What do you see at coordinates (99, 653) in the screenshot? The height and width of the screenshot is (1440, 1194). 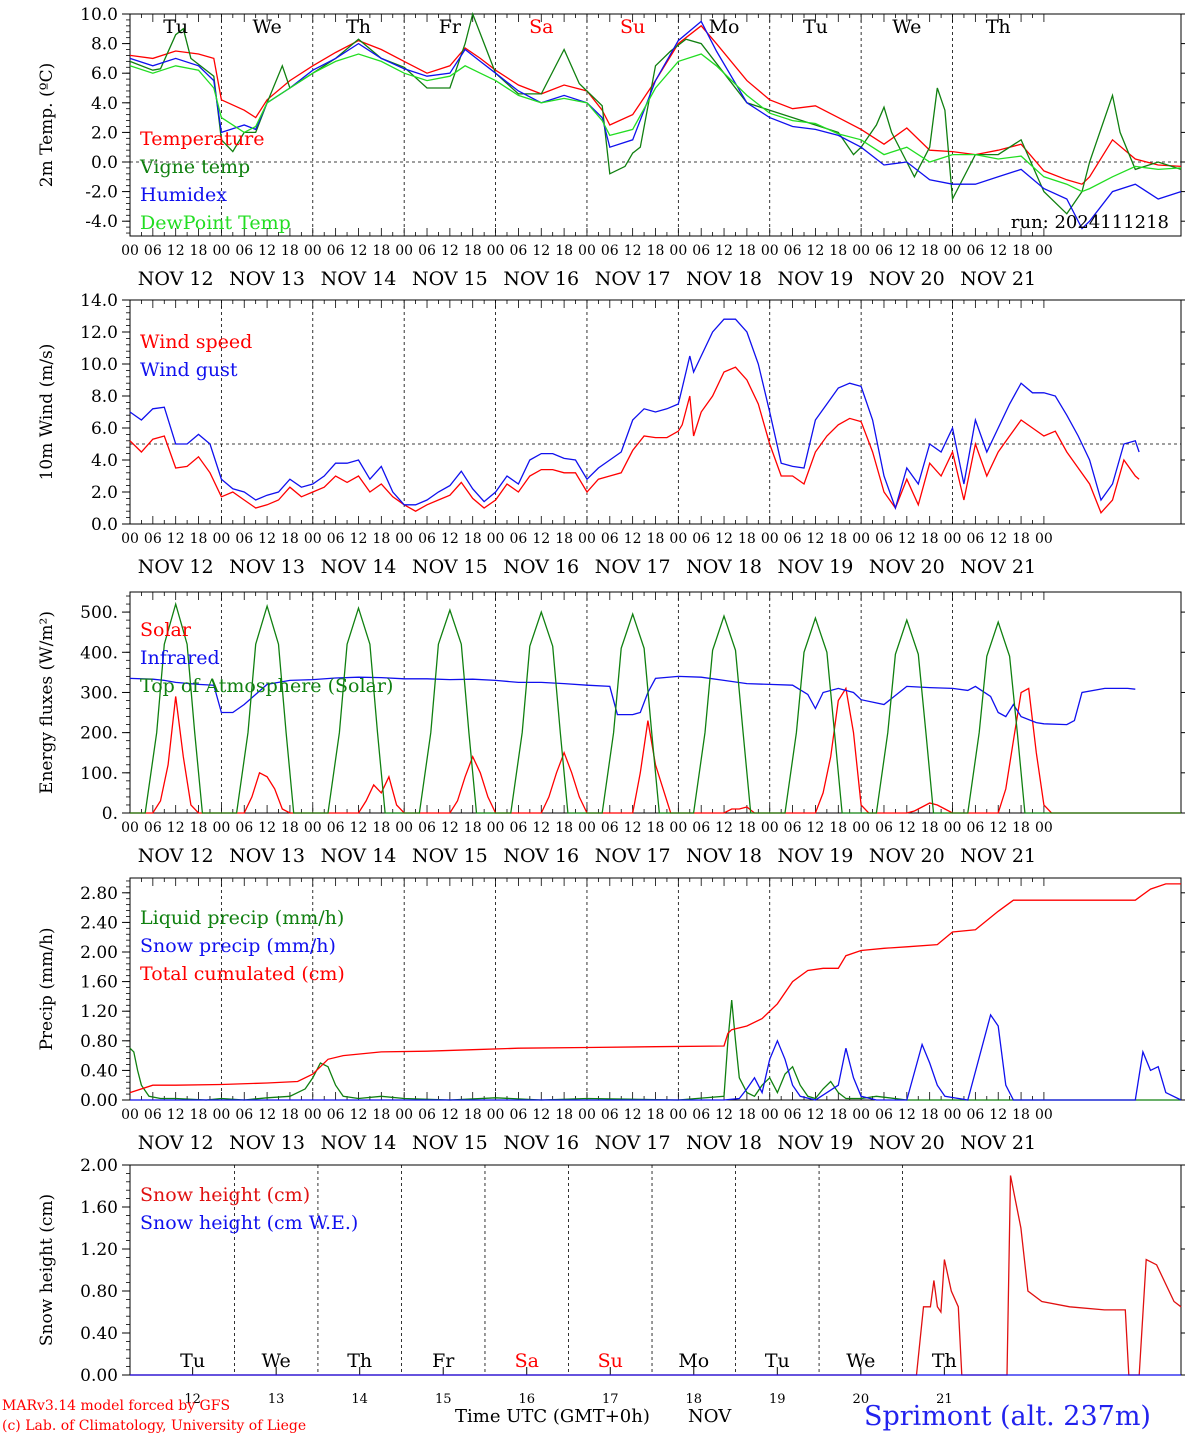 I see `y-tick-label: 400.` at bounding box center [99, 653].